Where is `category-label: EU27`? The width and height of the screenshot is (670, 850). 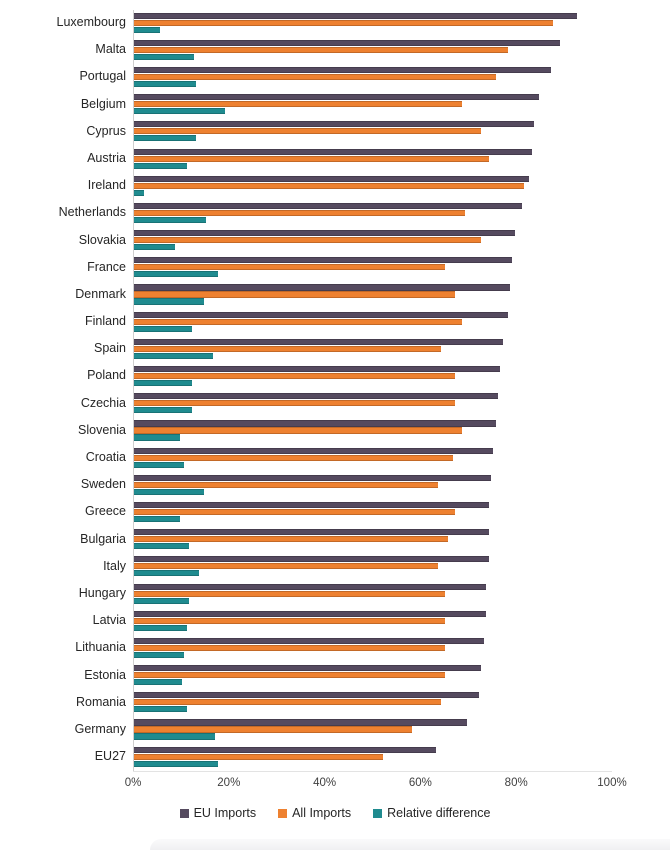
category-label: EU27 is located at coordinates (110, 756).